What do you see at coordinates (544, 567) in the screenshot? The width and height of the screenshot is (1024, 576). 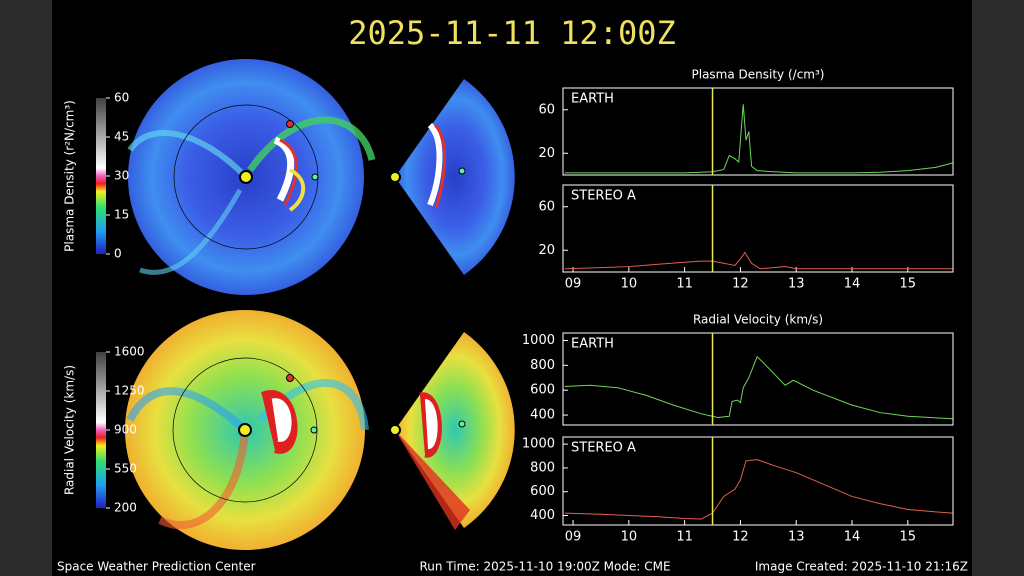 I see `footer-center: Run Time: 2025-11-10 19:00Z Mode: CME` at bounding box center [544, 567].